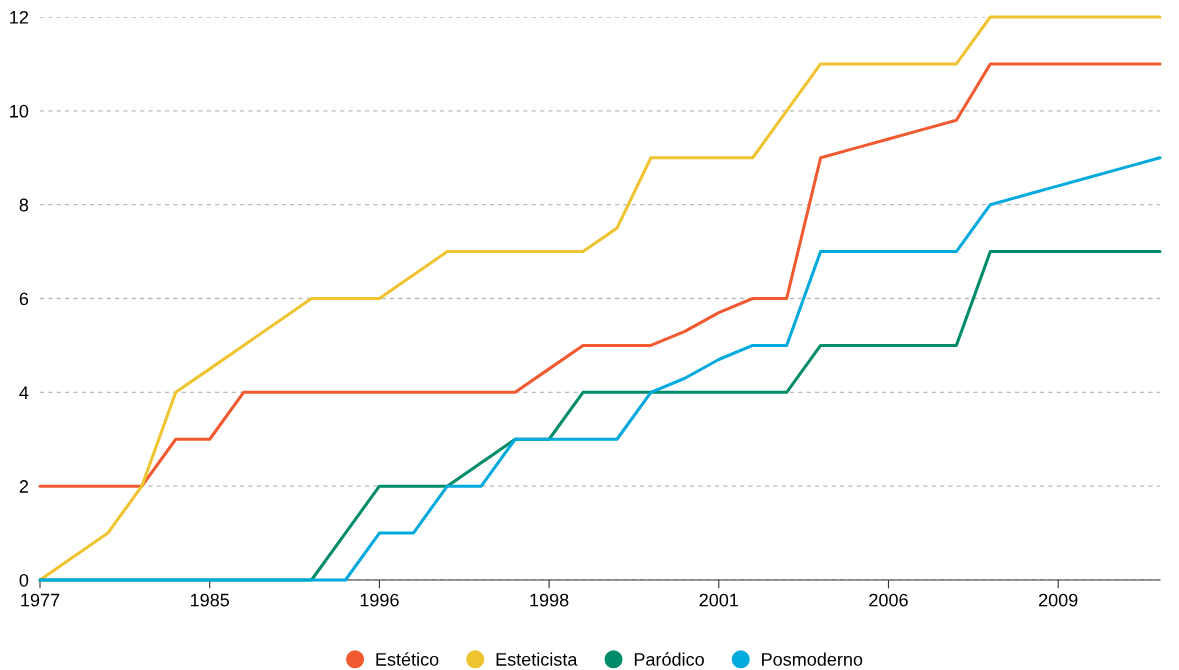 This screenshot has height=670, width=1179. Describe the element at coordinates (537, 659) in the screenshot. I see `legend-label: Esteticista` at that location.